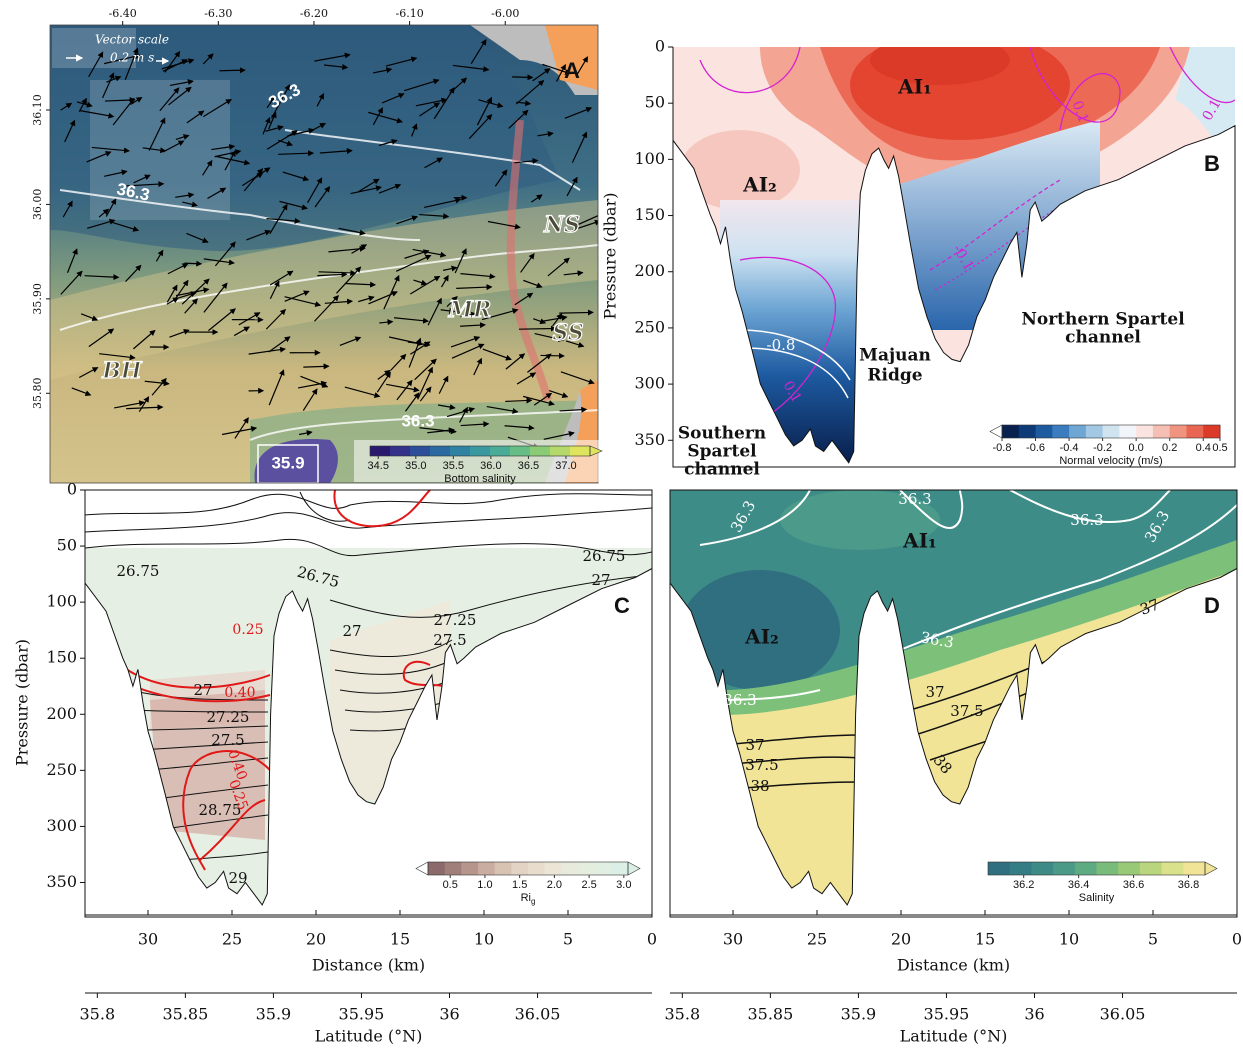 This screenshot has width=1243, height=1048. I want to click on x-tick-label: 0, so click(1237, 939).